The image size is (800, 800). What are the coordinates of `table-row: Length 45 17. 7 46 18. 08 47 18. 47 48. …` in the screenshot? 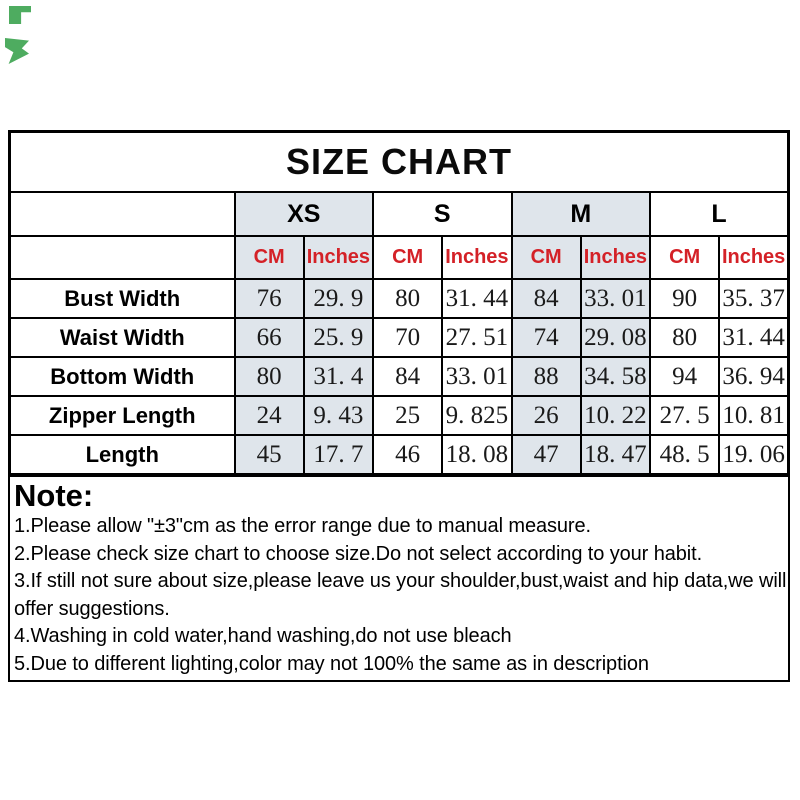 It's located at (399, 455).